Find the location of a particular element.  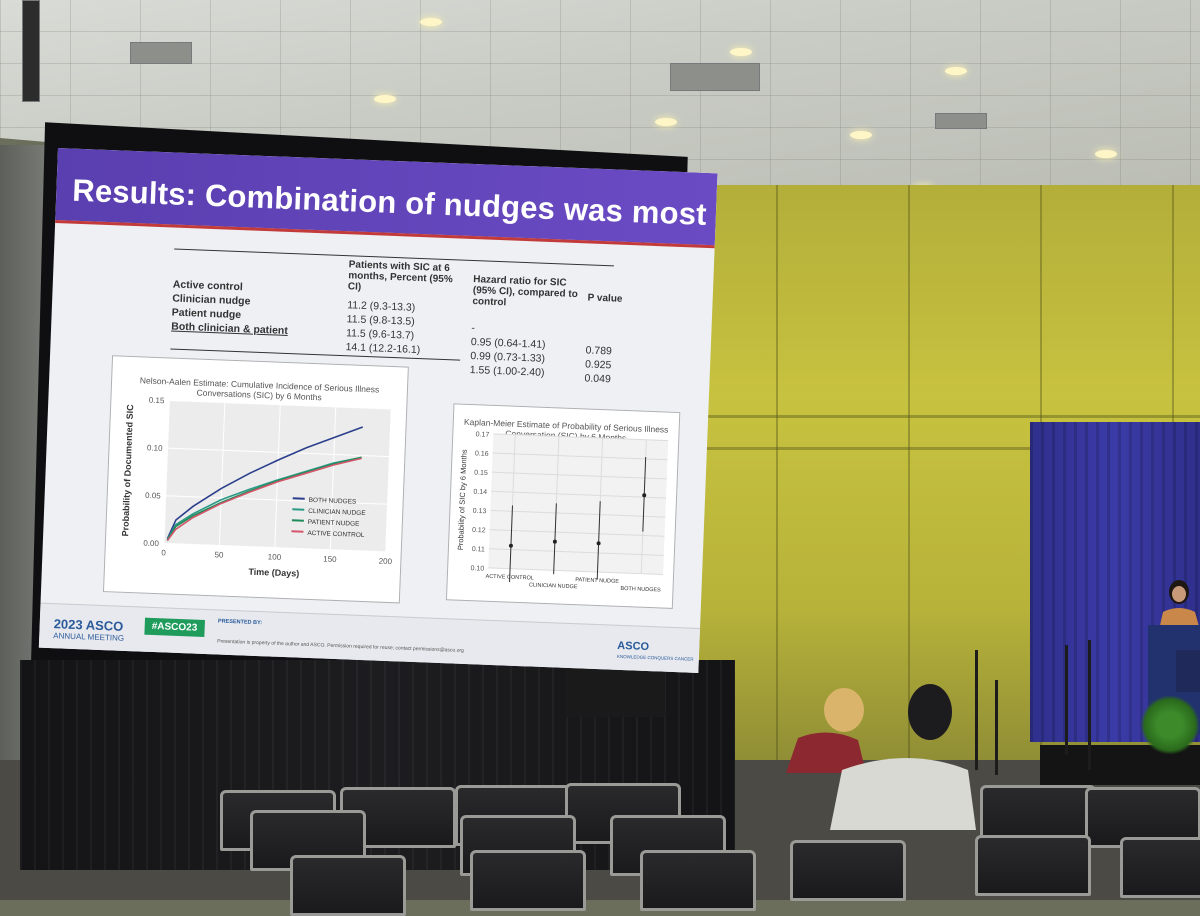

plot-area is located at coordinates (578, 504).